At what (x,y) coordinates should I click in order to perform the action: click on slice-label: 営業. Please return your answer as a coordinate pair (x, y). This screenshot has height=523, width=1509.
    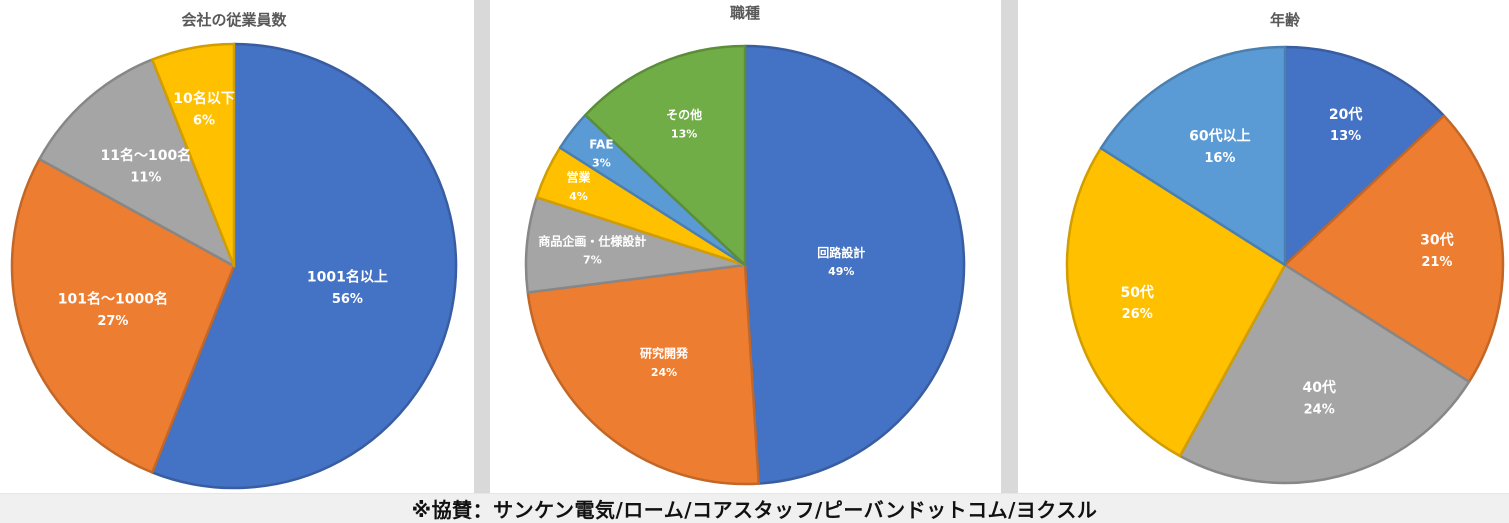
    Looking at the image, I should click on (578, 177).